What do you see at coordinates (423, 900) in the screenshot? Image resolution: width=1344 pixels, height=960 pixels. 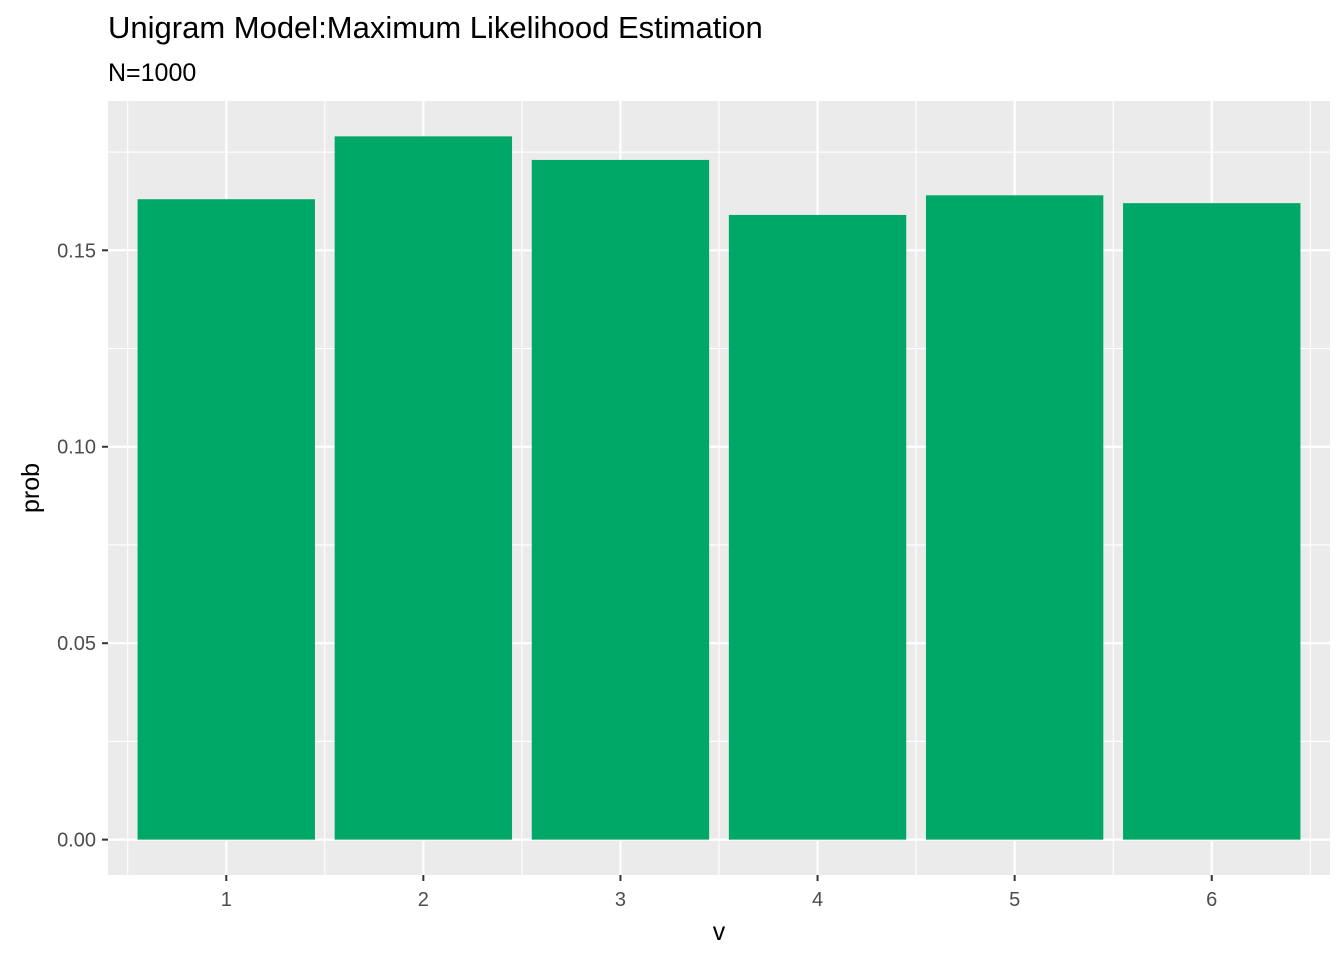 I see `x-tick-label: 2` at bounding box center [423, 900].